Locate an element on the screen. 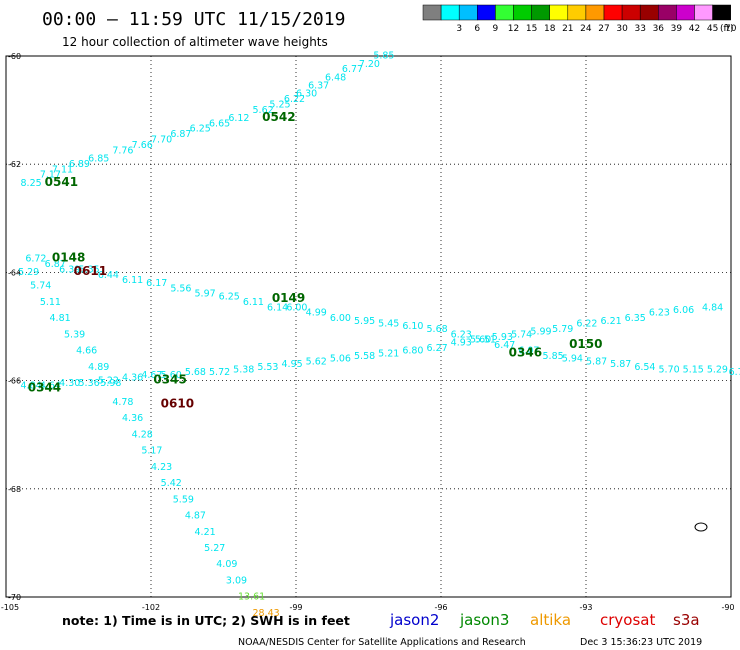 The image size is (740, 650). pass-time-stamp: 0150 is located at coordinates (585, 344).